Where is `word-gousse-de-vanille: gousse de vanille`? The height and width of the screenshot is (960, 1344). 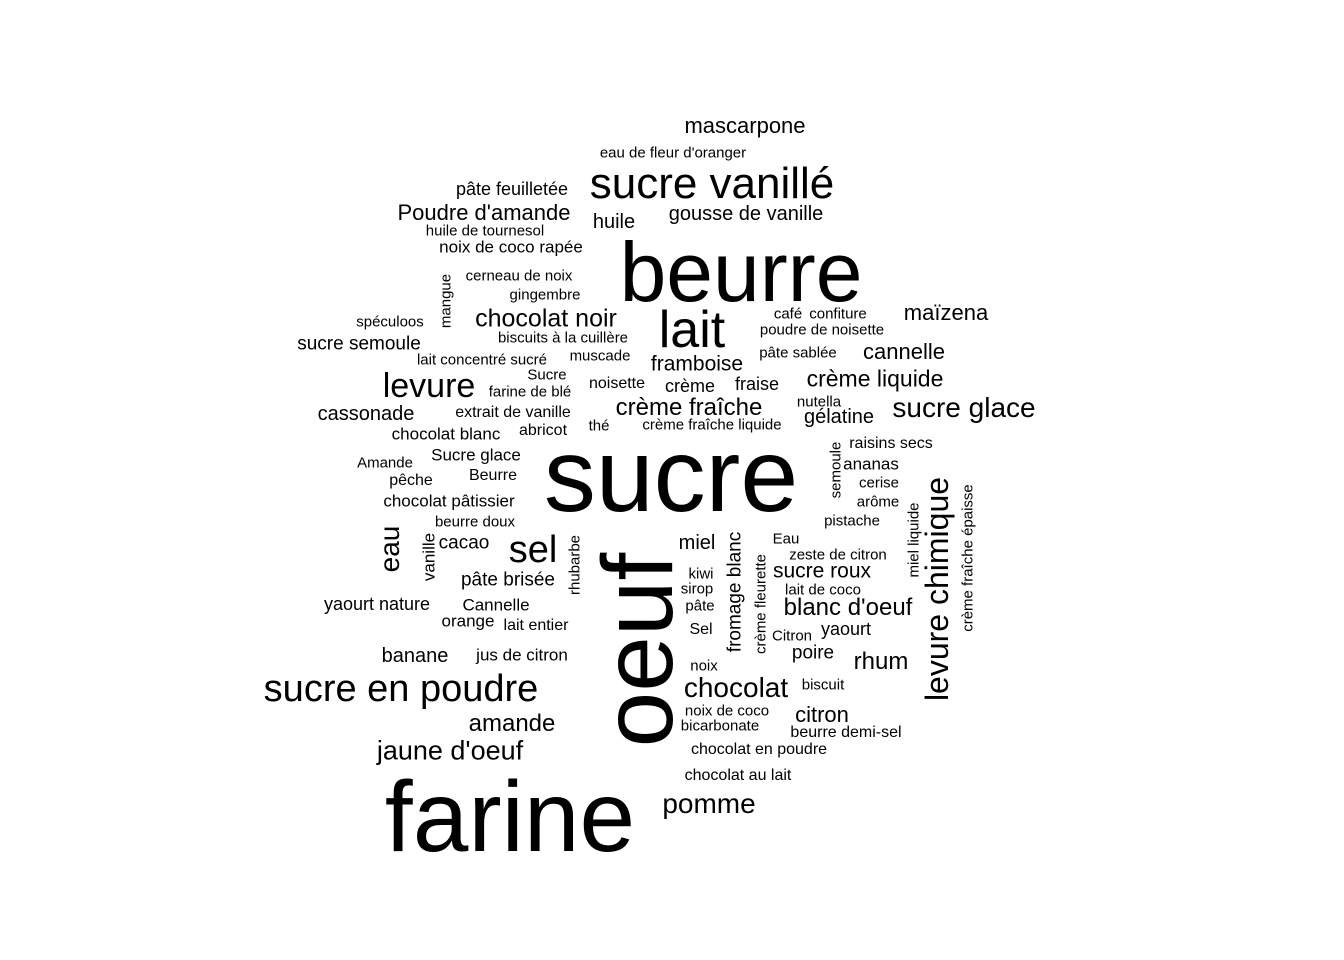 word-gousse-de-vanille: gousse de vanille is located at coordinates (746, 214).